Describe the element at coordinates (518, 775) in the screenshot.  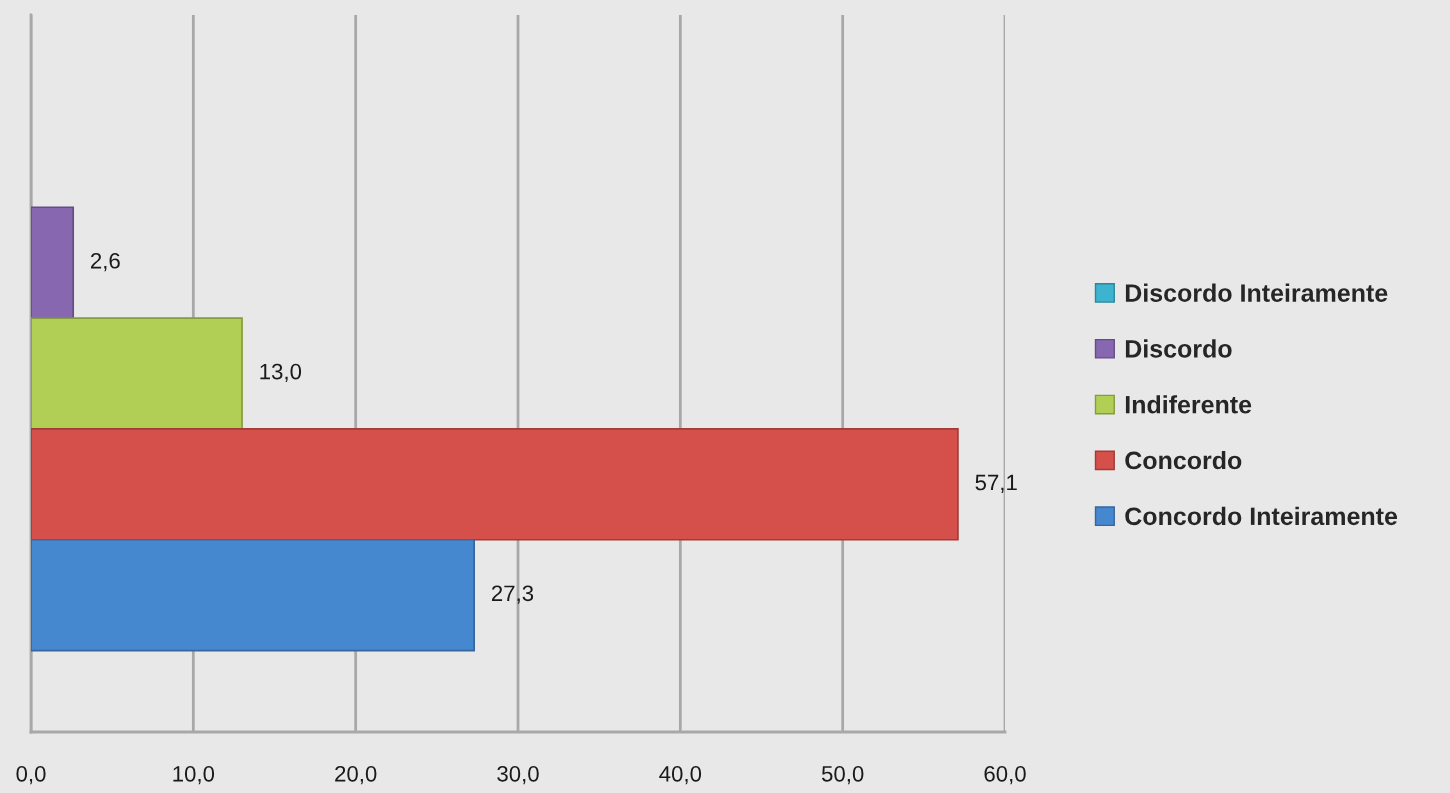
I see `x-tick-label: 30,0` at that location.